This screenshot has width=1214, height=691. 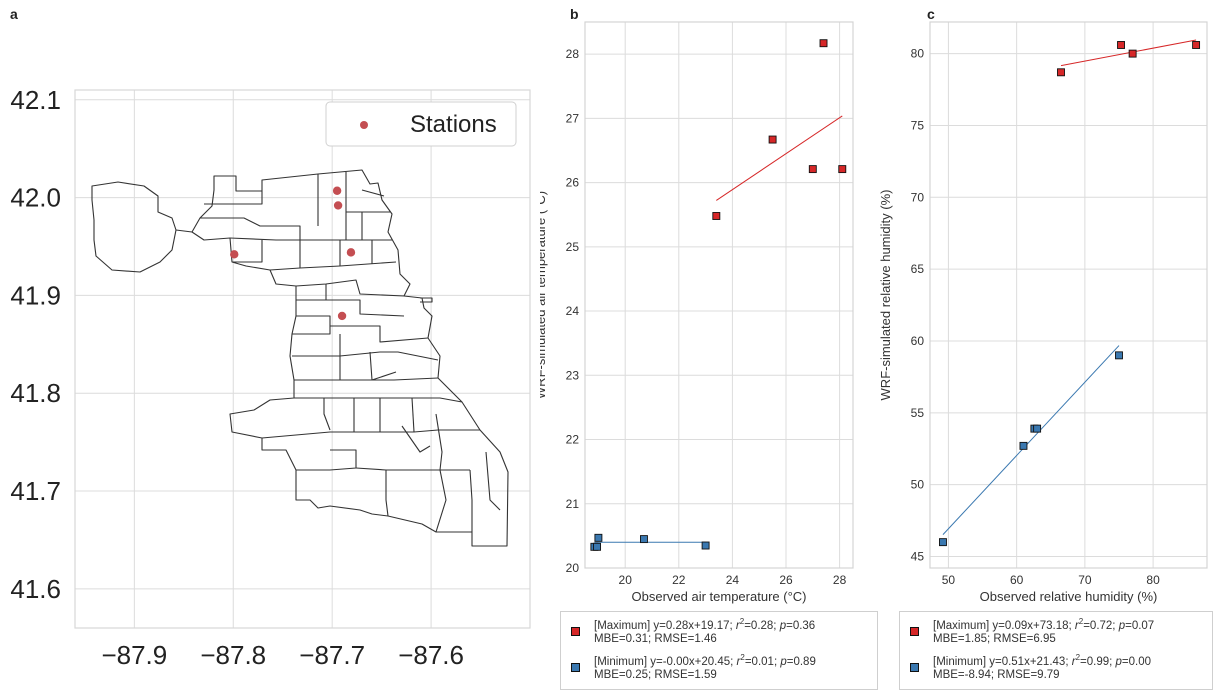 What do you see at coordinates (918, 125) in the screenshot?
I see `humidity-y-tick-label: 75` at bounding box center [918, 125].